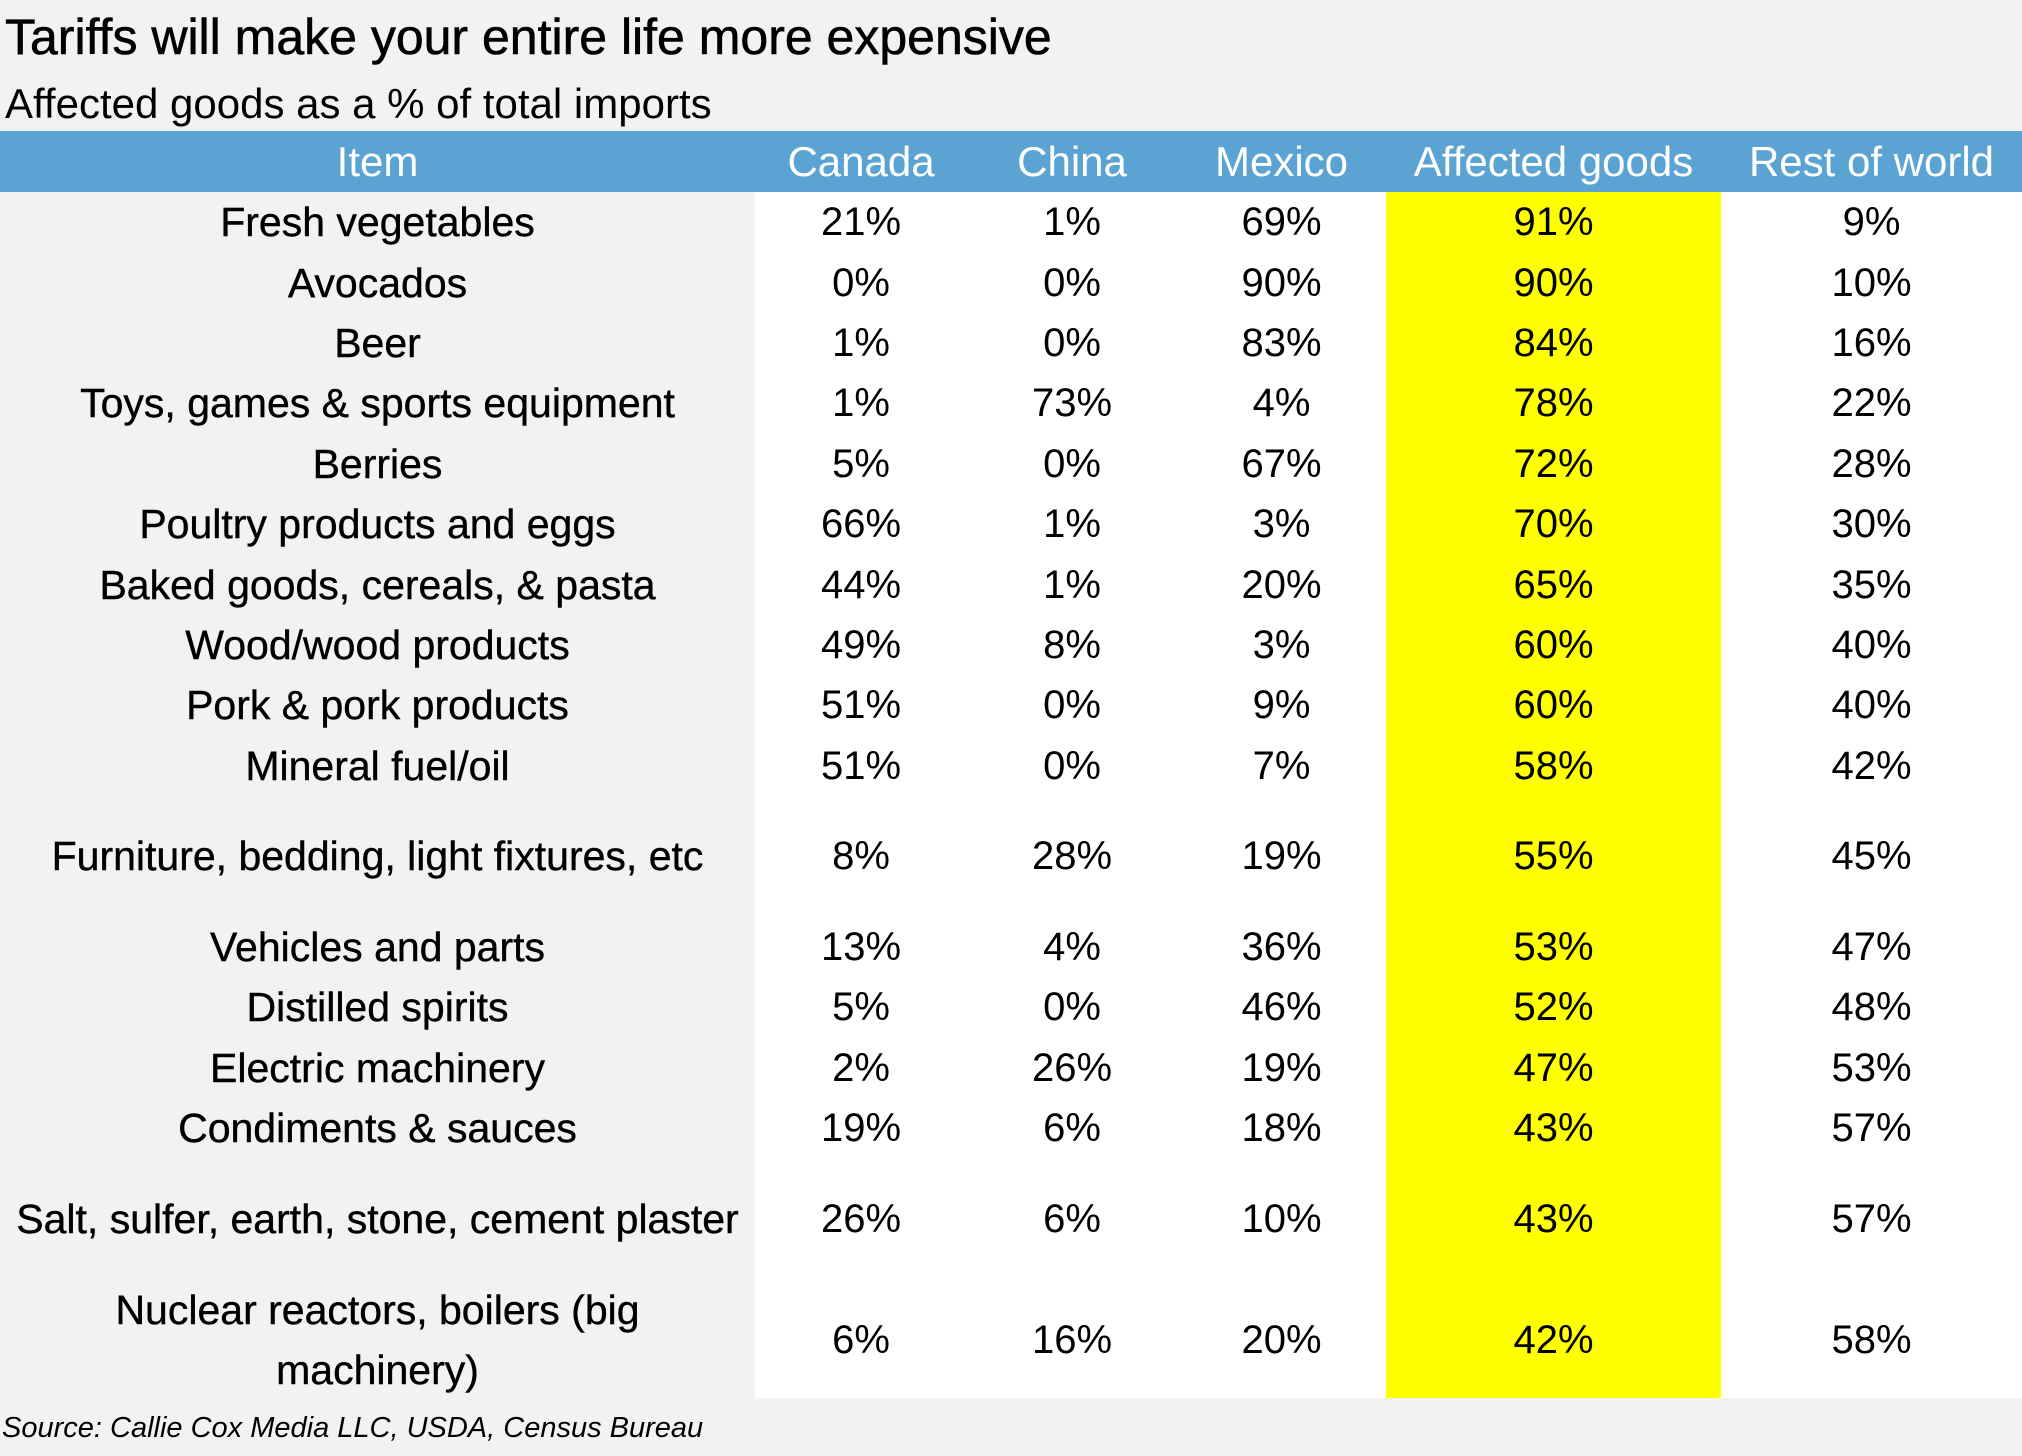 The width and height of the screenshot is (2022, 1456). What do you see at coordinates (1871, 282) in the screenshot?
I see `cell-rest-of-world: 10%` at bounding box center [1871, 282].